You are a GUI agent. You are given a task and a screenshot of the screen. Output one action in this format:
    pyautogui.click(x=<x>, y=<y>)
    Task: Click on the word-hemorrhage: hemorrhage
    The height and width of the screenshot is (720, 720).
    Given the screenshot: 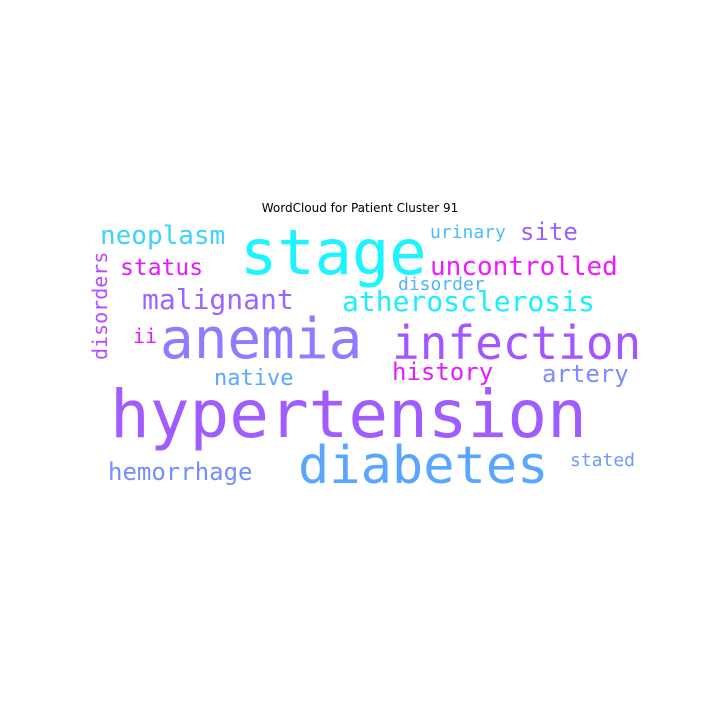 What is the action you would take?
    pyautogui.click(x=180, y=472)
    